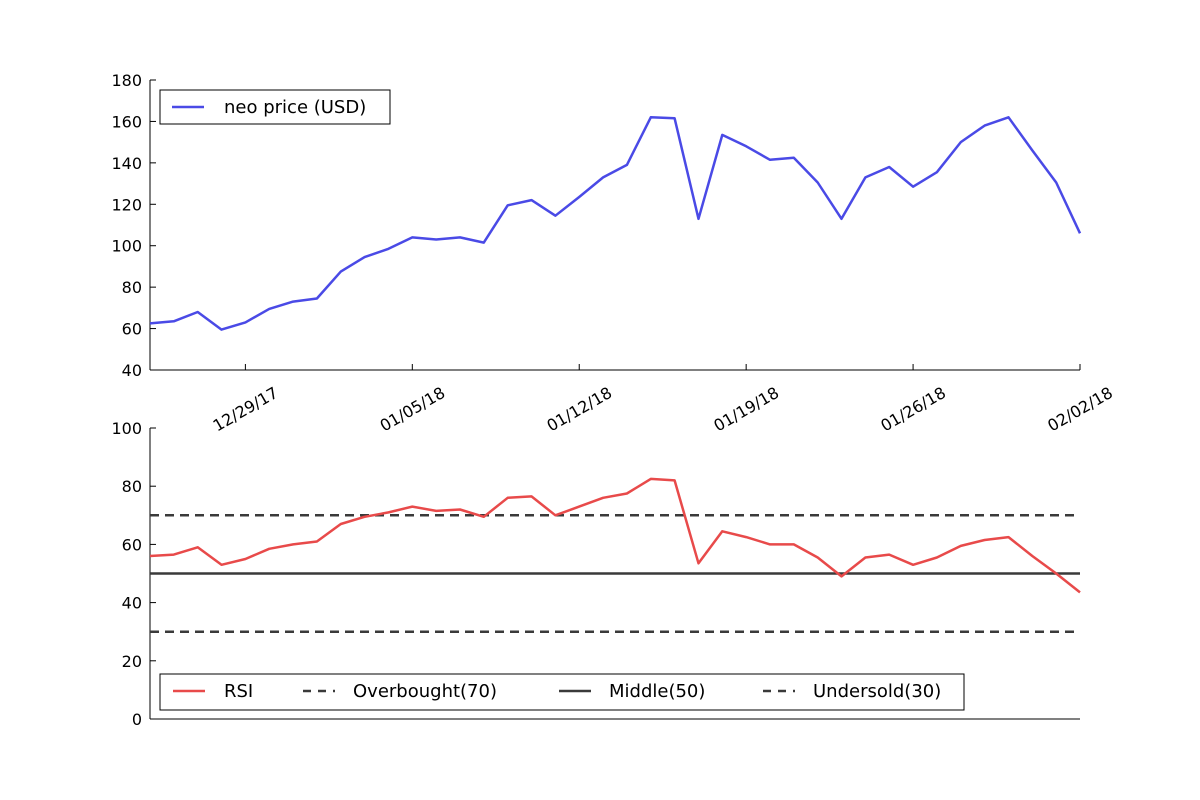 The height and width of the screenshot is (800, 1200). Describe the element at coordinates (1080, 409) in the screenshot. I see `x-tick-label: 02/02/18` at that location.